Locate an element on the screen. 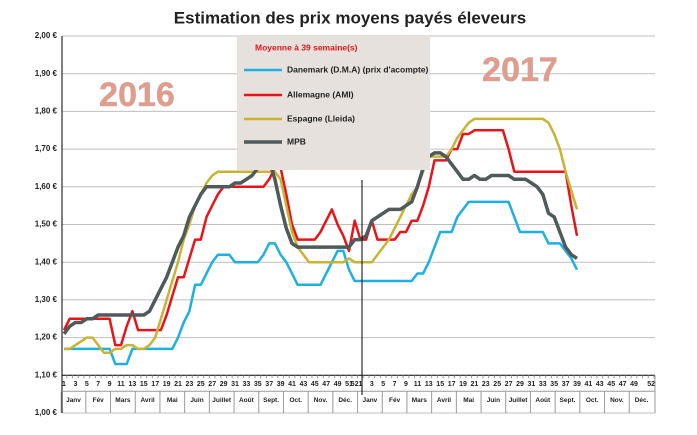 The height and width of the screenshot is (435, 697). legend-label: MPB is located at coordinates (296, 141).